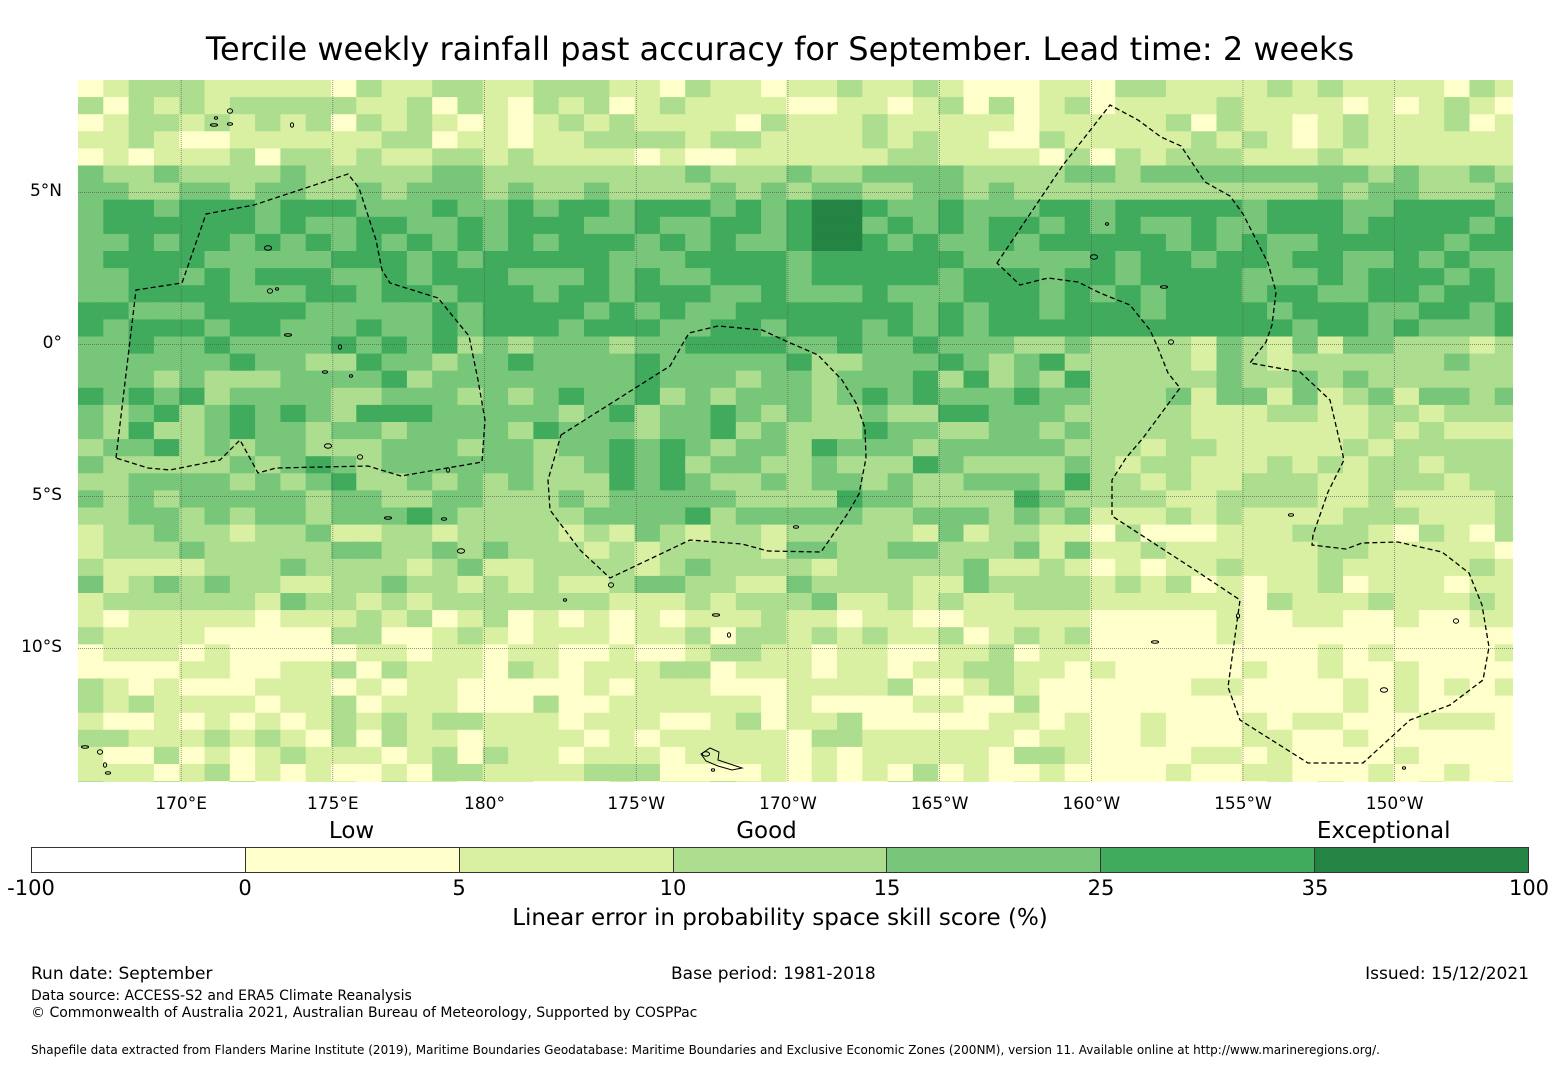 The image size is (1560, 1065). I want to click on colorbar-tick-label: 5, so click(459, 888).